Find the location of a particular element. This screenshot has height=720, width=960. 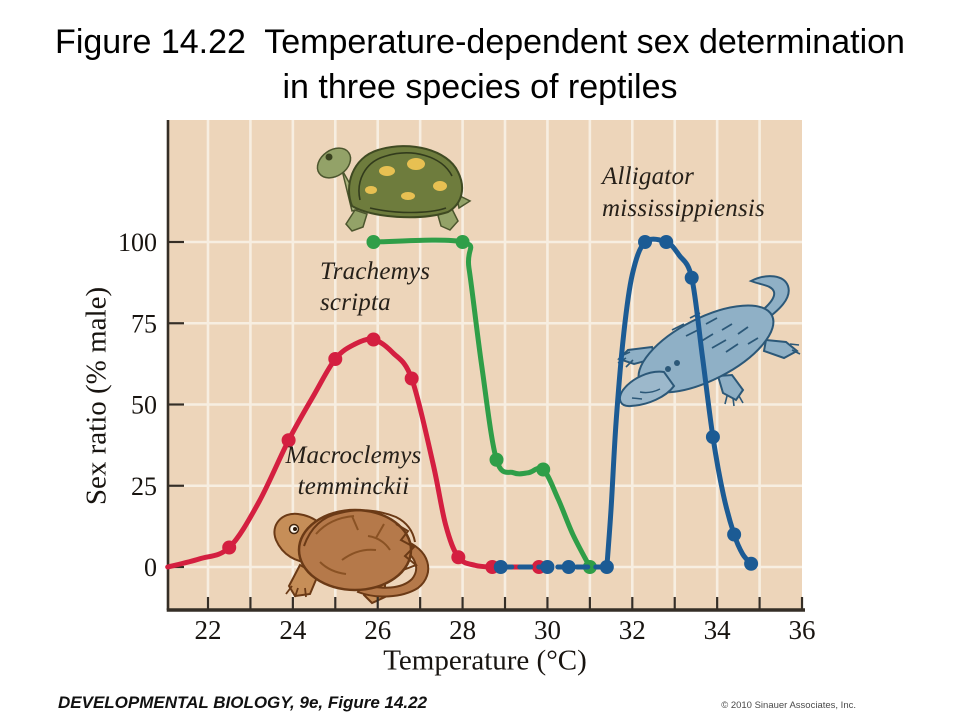

x-tick-label-32: 32 is located at coordinates (632, 630).